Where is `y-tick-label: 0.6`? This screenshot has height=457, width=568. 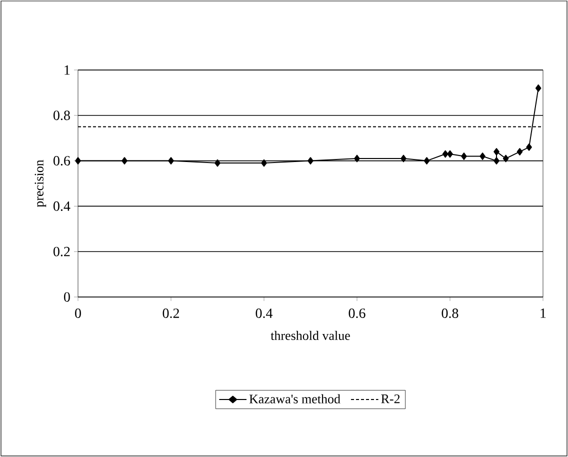
y-tick-label: 0.6 is located at coordinates (62, 161).